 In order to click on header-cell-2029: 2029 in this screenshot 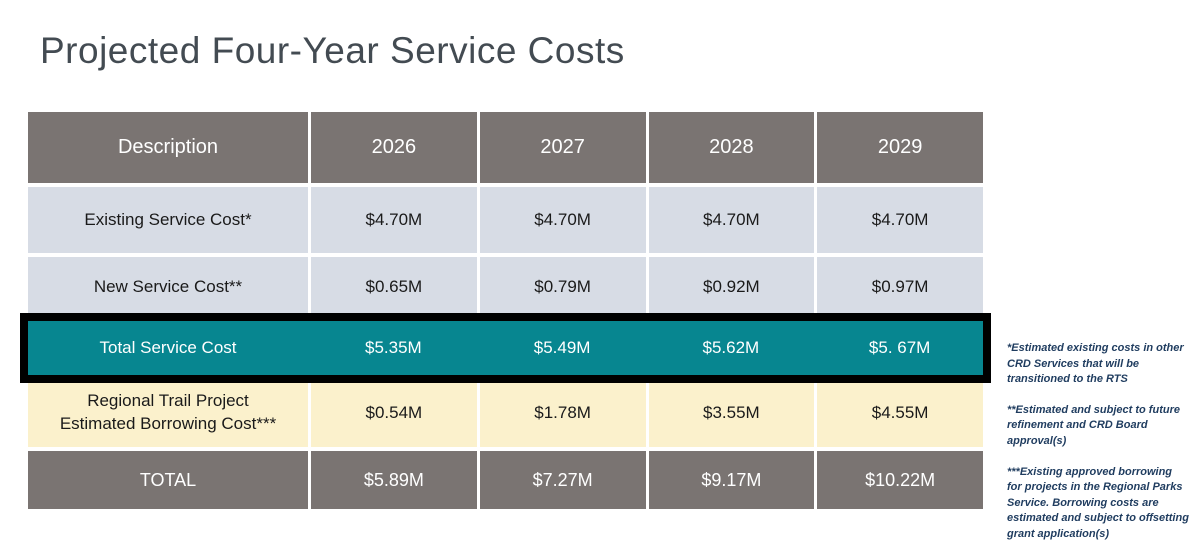, I will do `click(900, 147)`.